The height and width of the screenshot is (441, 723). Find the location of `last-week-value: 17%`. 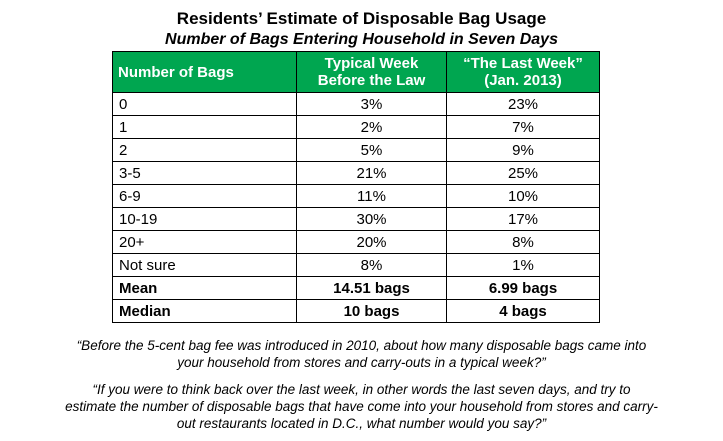

last-week-value: 17% is located at coordinates (523, 219).